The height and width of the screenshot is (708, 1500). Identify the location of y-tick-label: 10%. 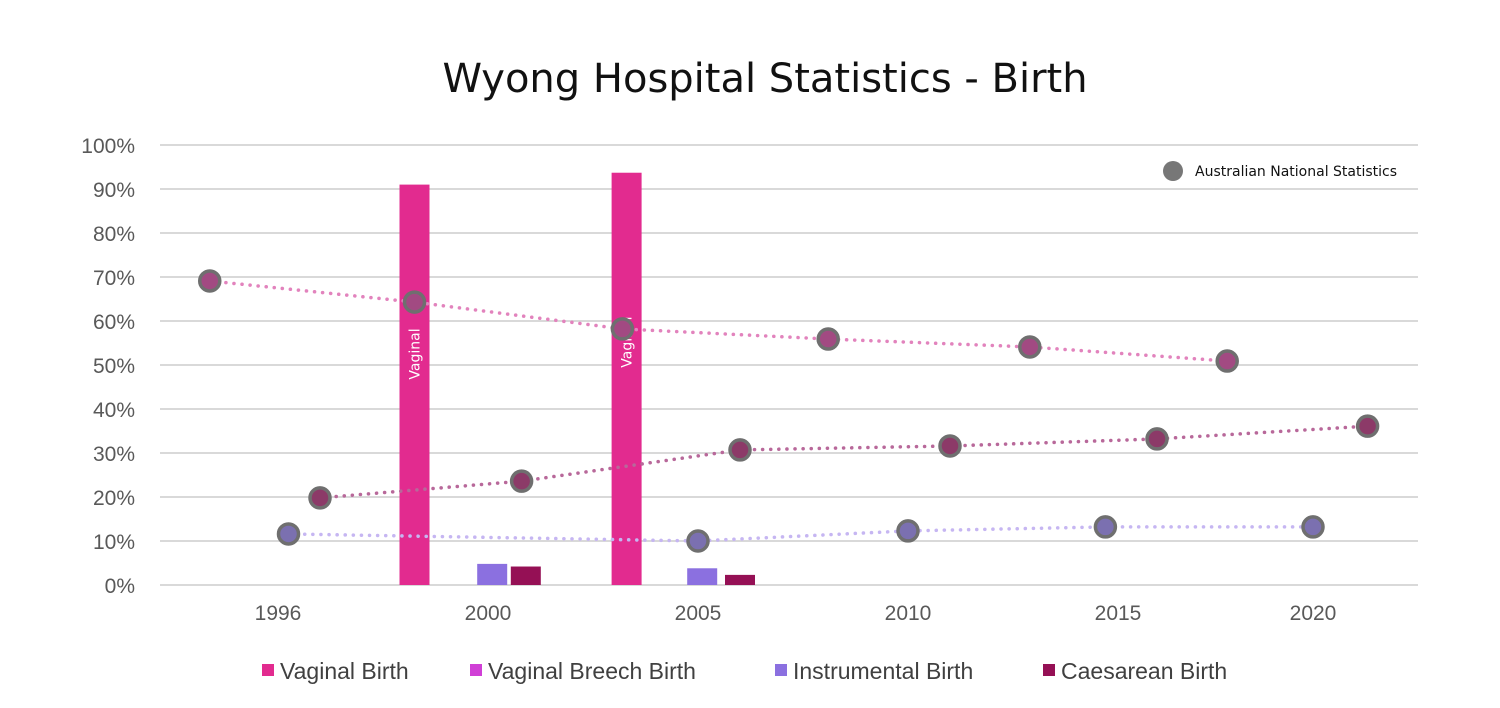
(114, 542).